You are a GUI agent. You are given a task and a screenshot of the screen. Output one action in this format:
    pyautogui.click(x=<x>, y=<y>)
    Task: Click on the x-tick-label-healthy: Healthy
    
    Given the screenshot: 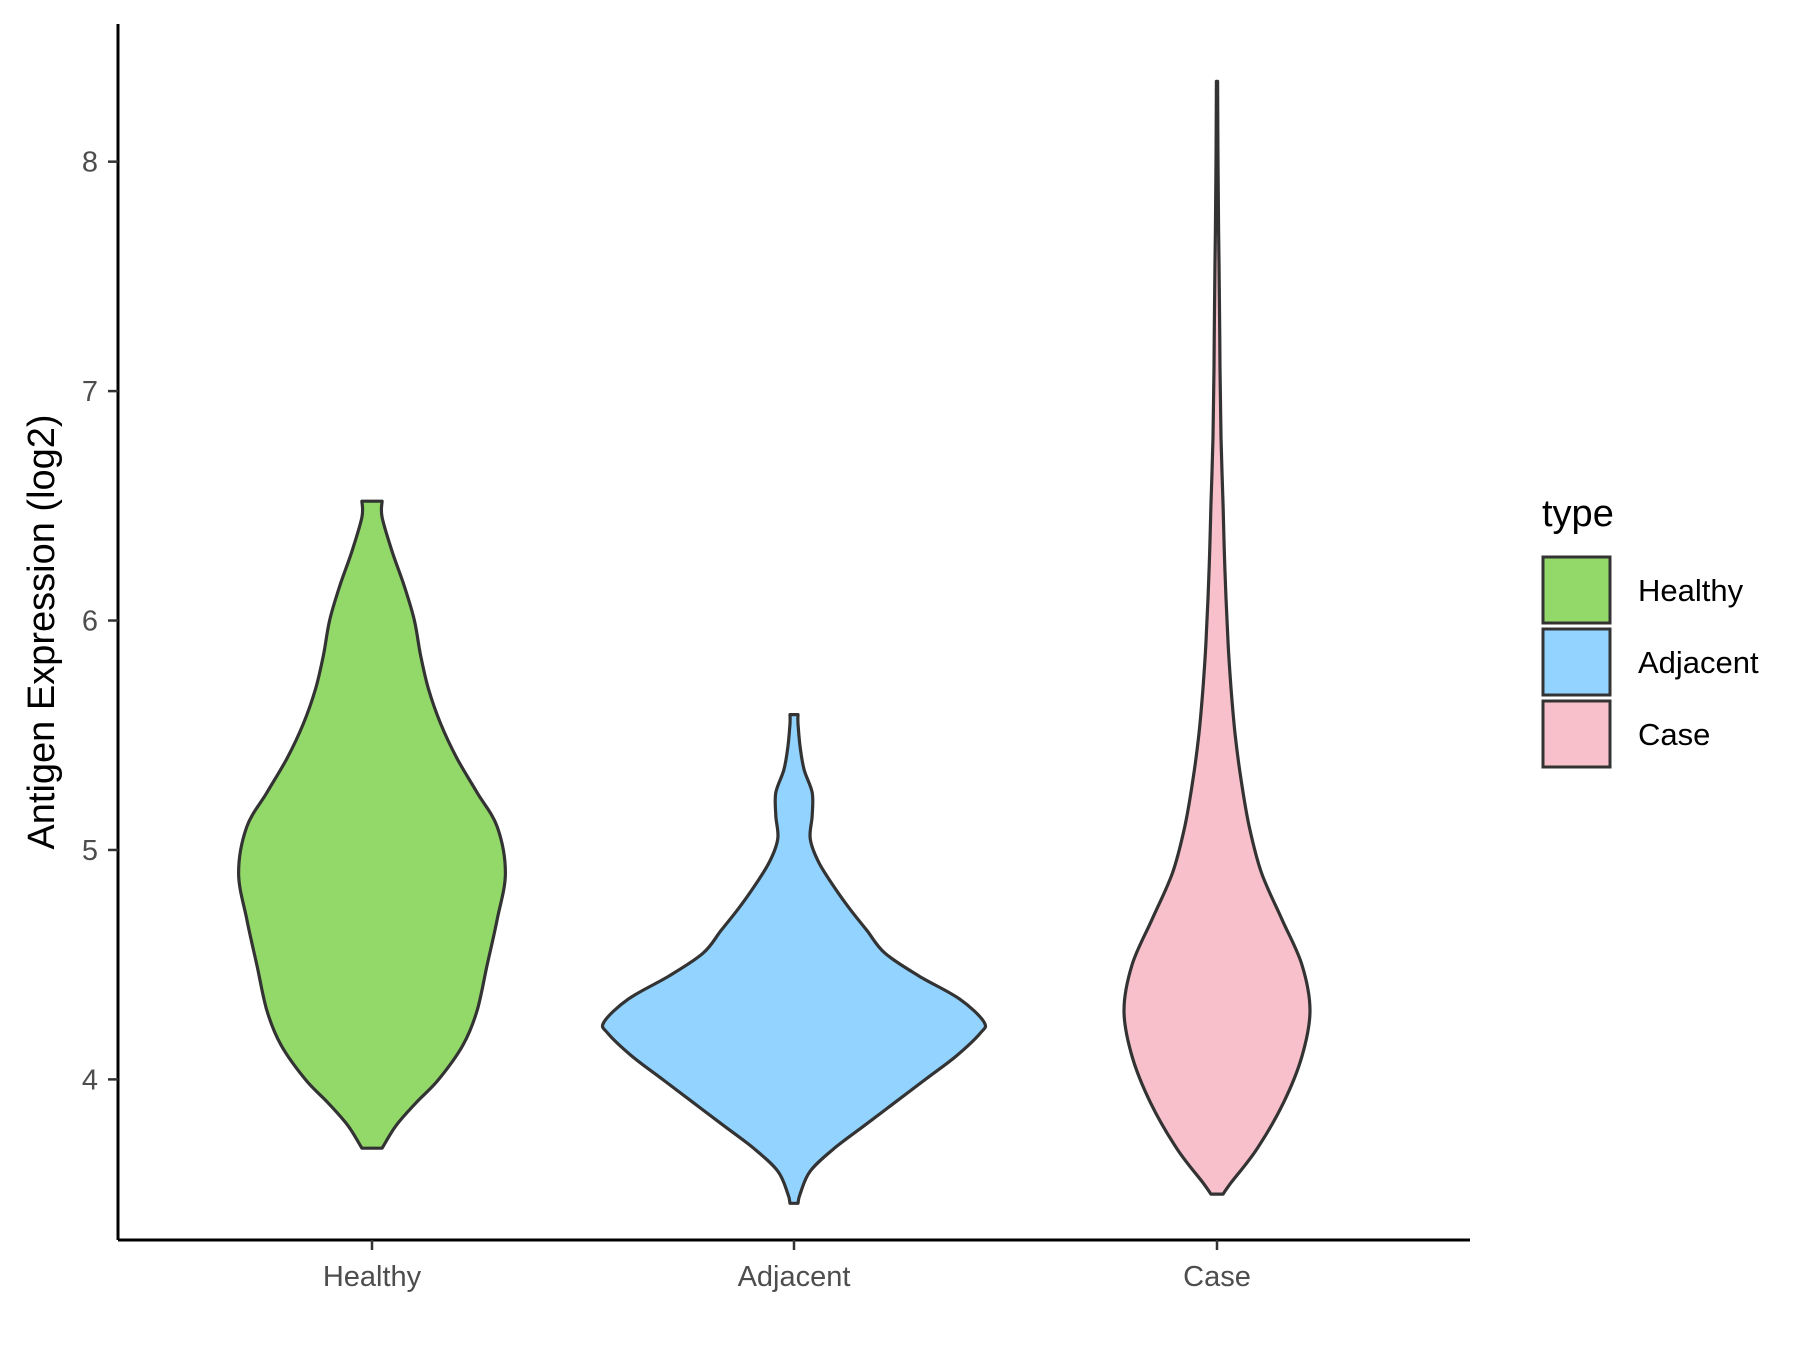 What is the action you would take?
    pyautogui.click(x=372, y=1277)
    